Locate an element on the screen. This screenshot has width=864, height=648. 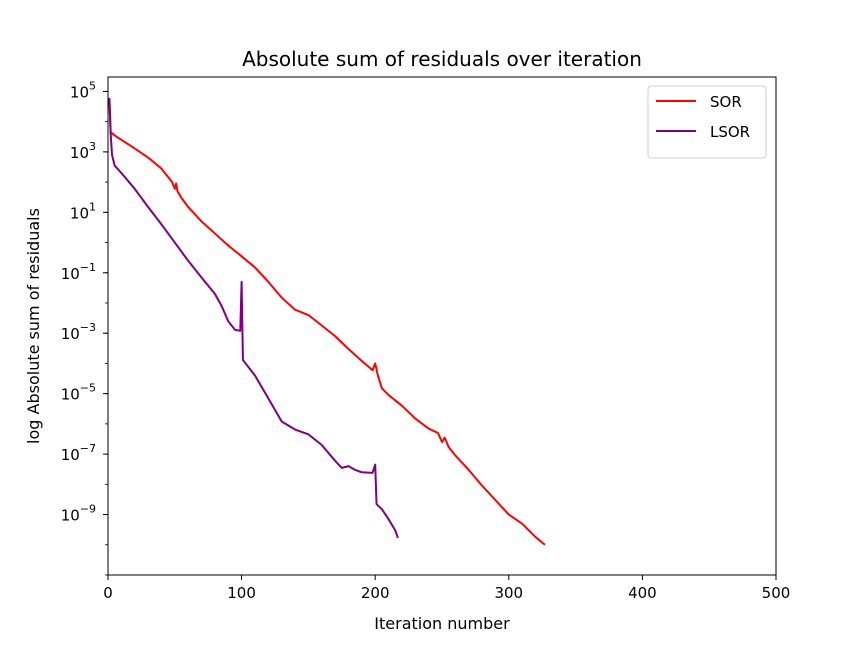
x-tick-label: 200 is located at coordinates (375, 593).